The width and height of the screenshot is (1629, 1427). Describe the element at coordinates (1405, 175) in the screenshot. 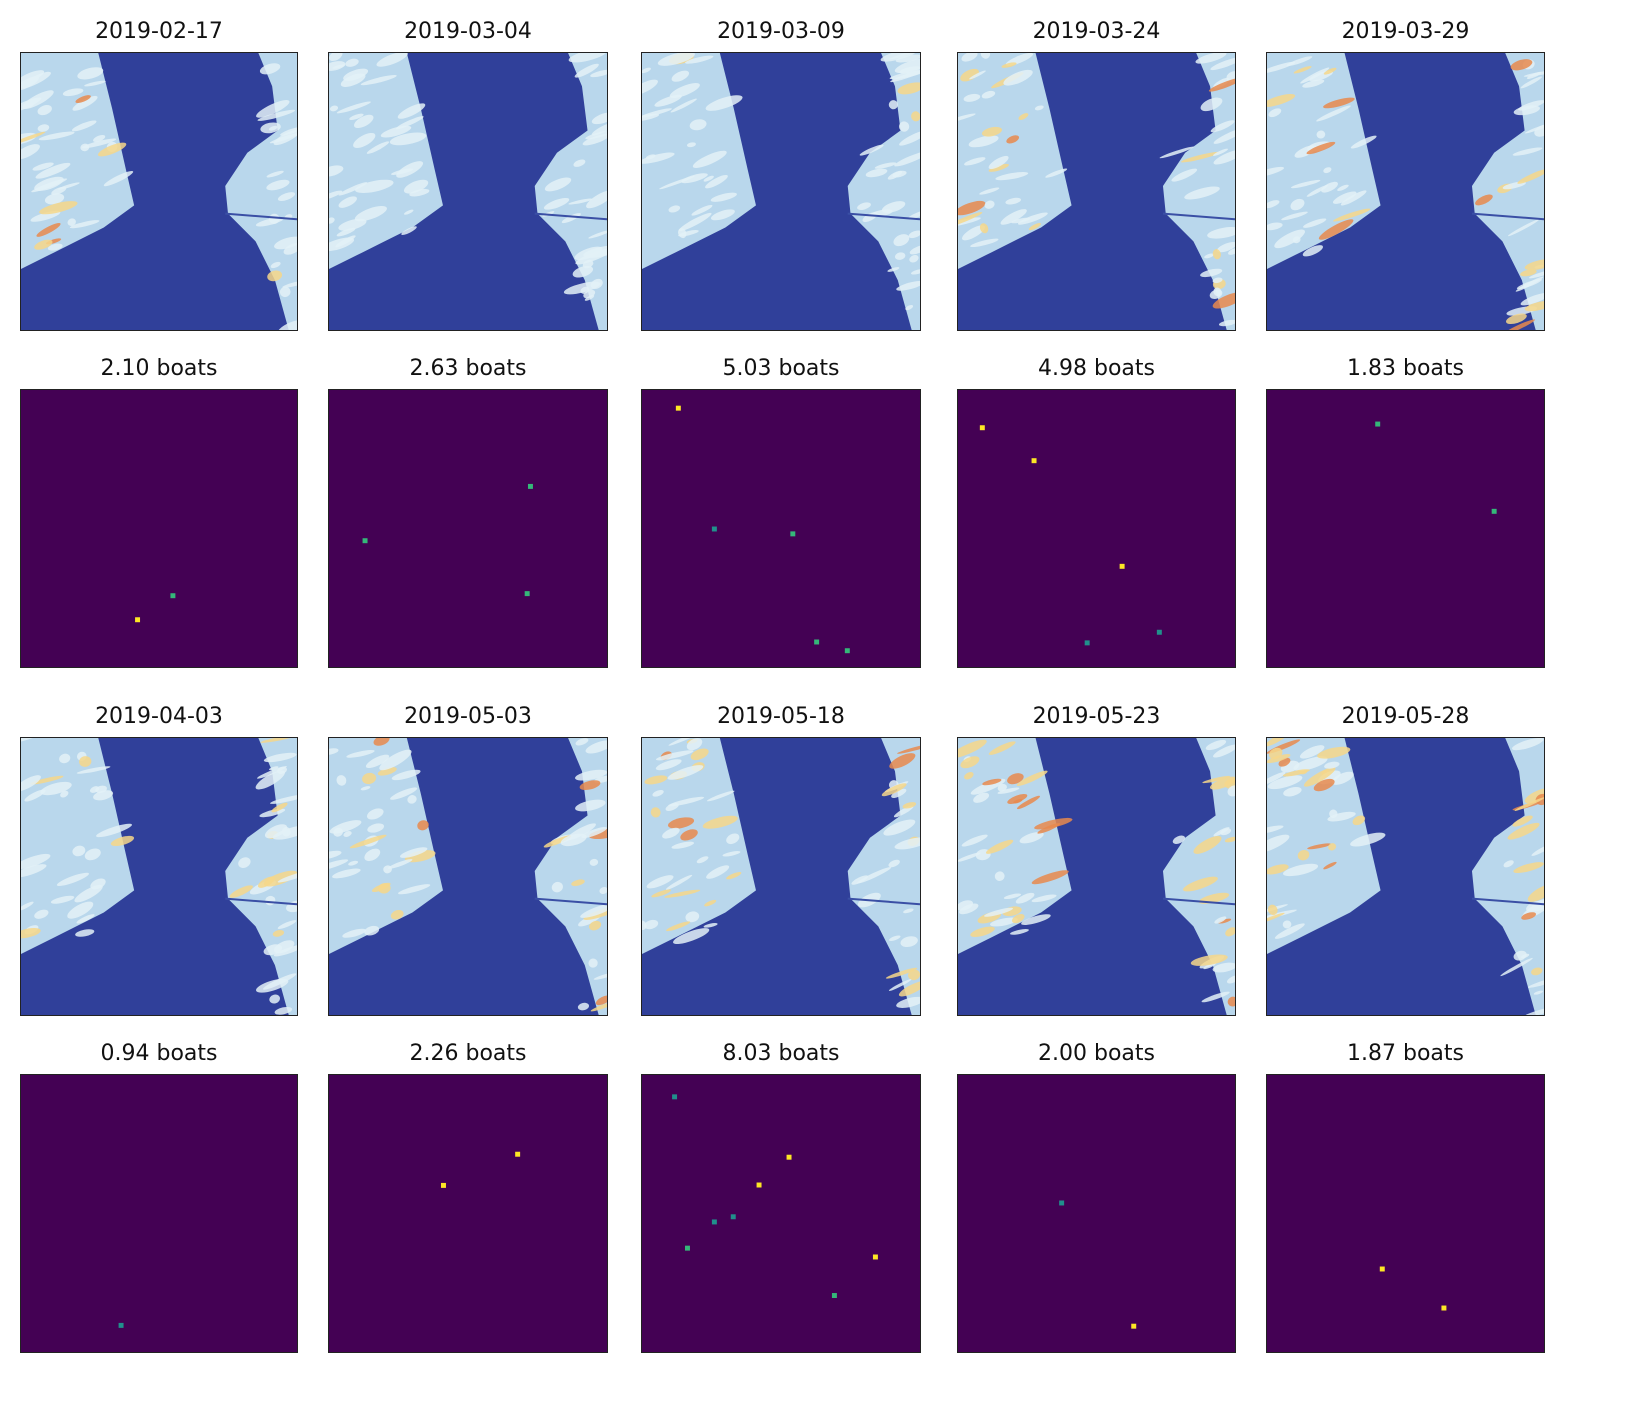

I see `satellite-panel: 2019-03-29` at that location.